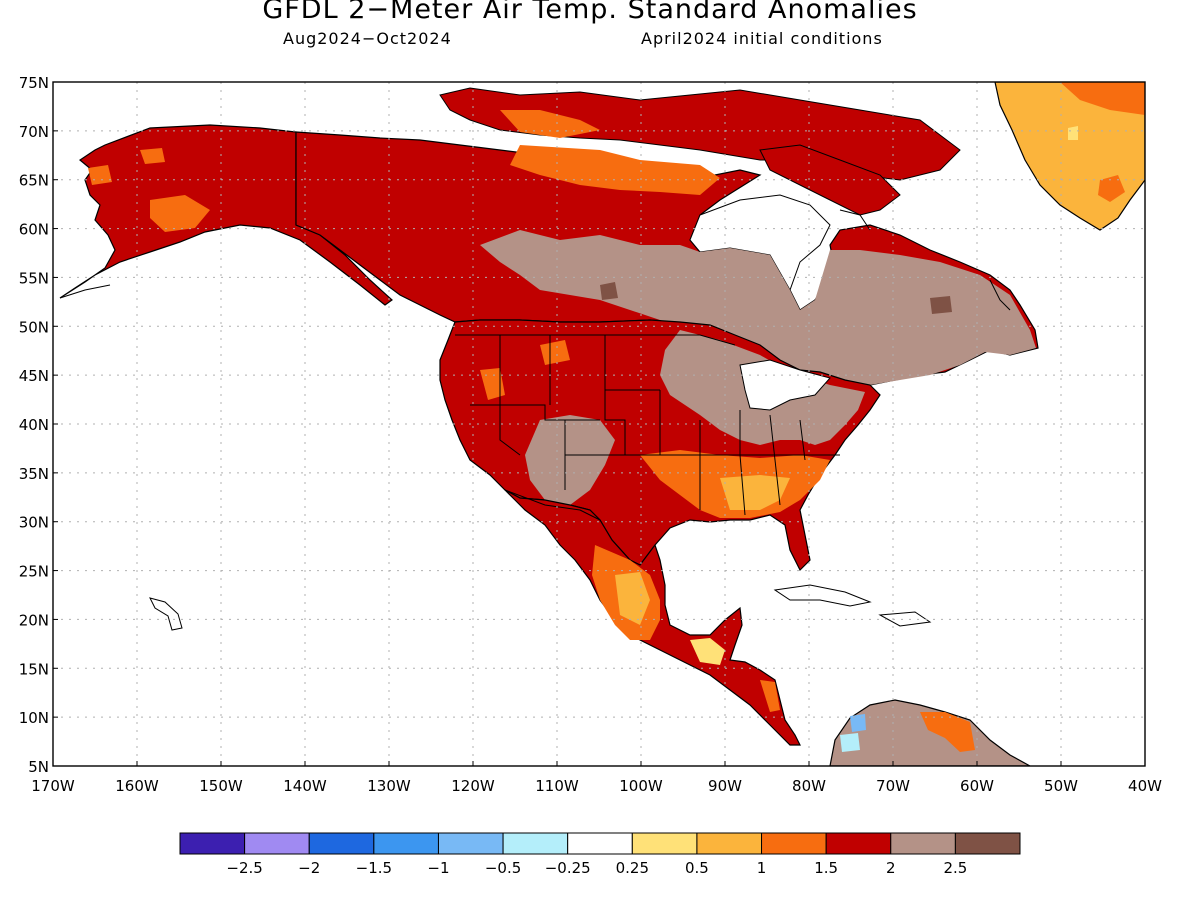 The image size is (1200, 900). Describe the element at coordinates (822, 595) in the screenshot. I see `cuba` at that location.